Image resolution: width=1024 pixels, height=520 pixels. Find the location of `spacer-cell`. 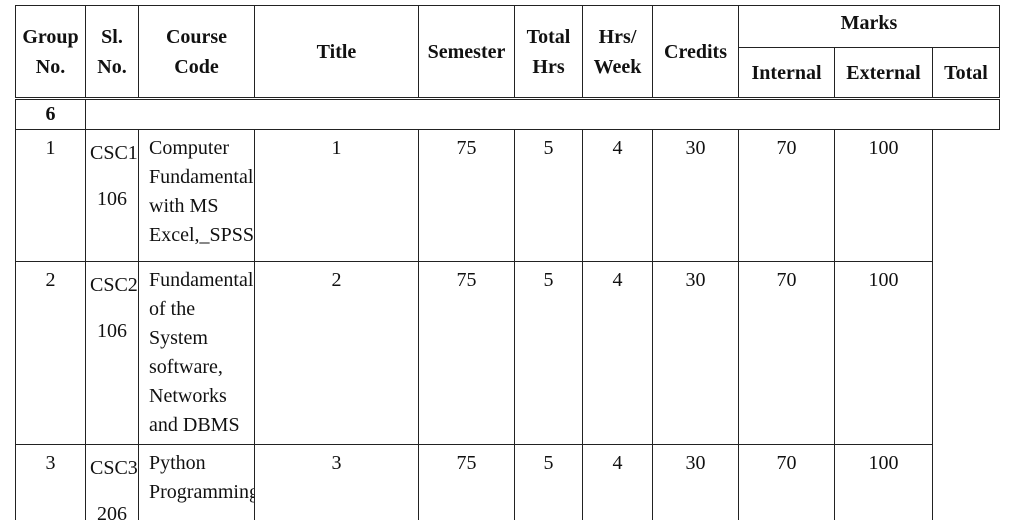

spacer-cell is located at coordinates (542, 113).